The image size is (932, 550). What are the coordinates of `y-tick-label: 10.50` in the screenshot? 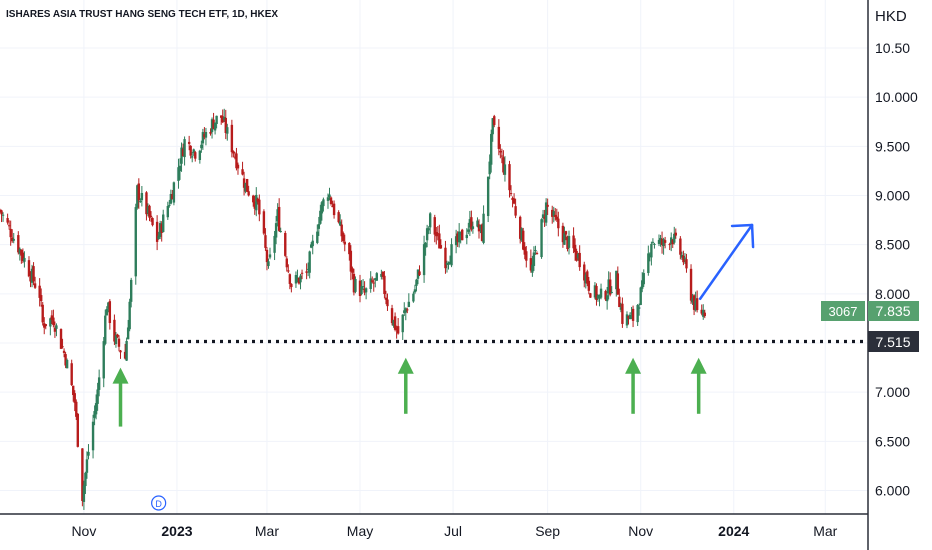 It's located at (892, 48).